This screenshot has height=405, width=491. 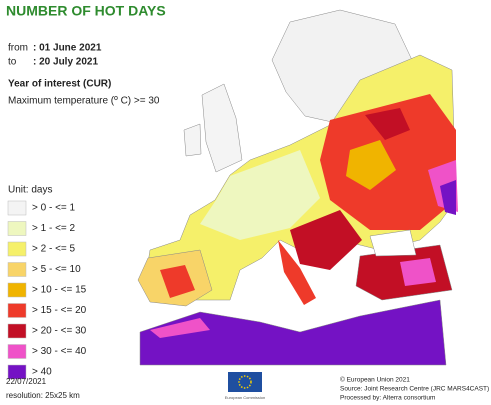 I want to click on legend-label: > 20 - <= 30, so click(x=59, y=331).